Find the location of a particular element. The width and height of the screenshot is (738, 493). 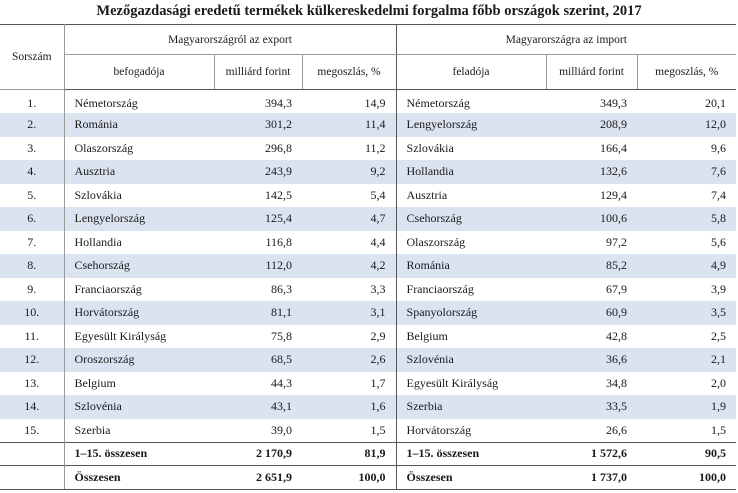

import-country: Lengyelország is located at coordinates (442, 124).